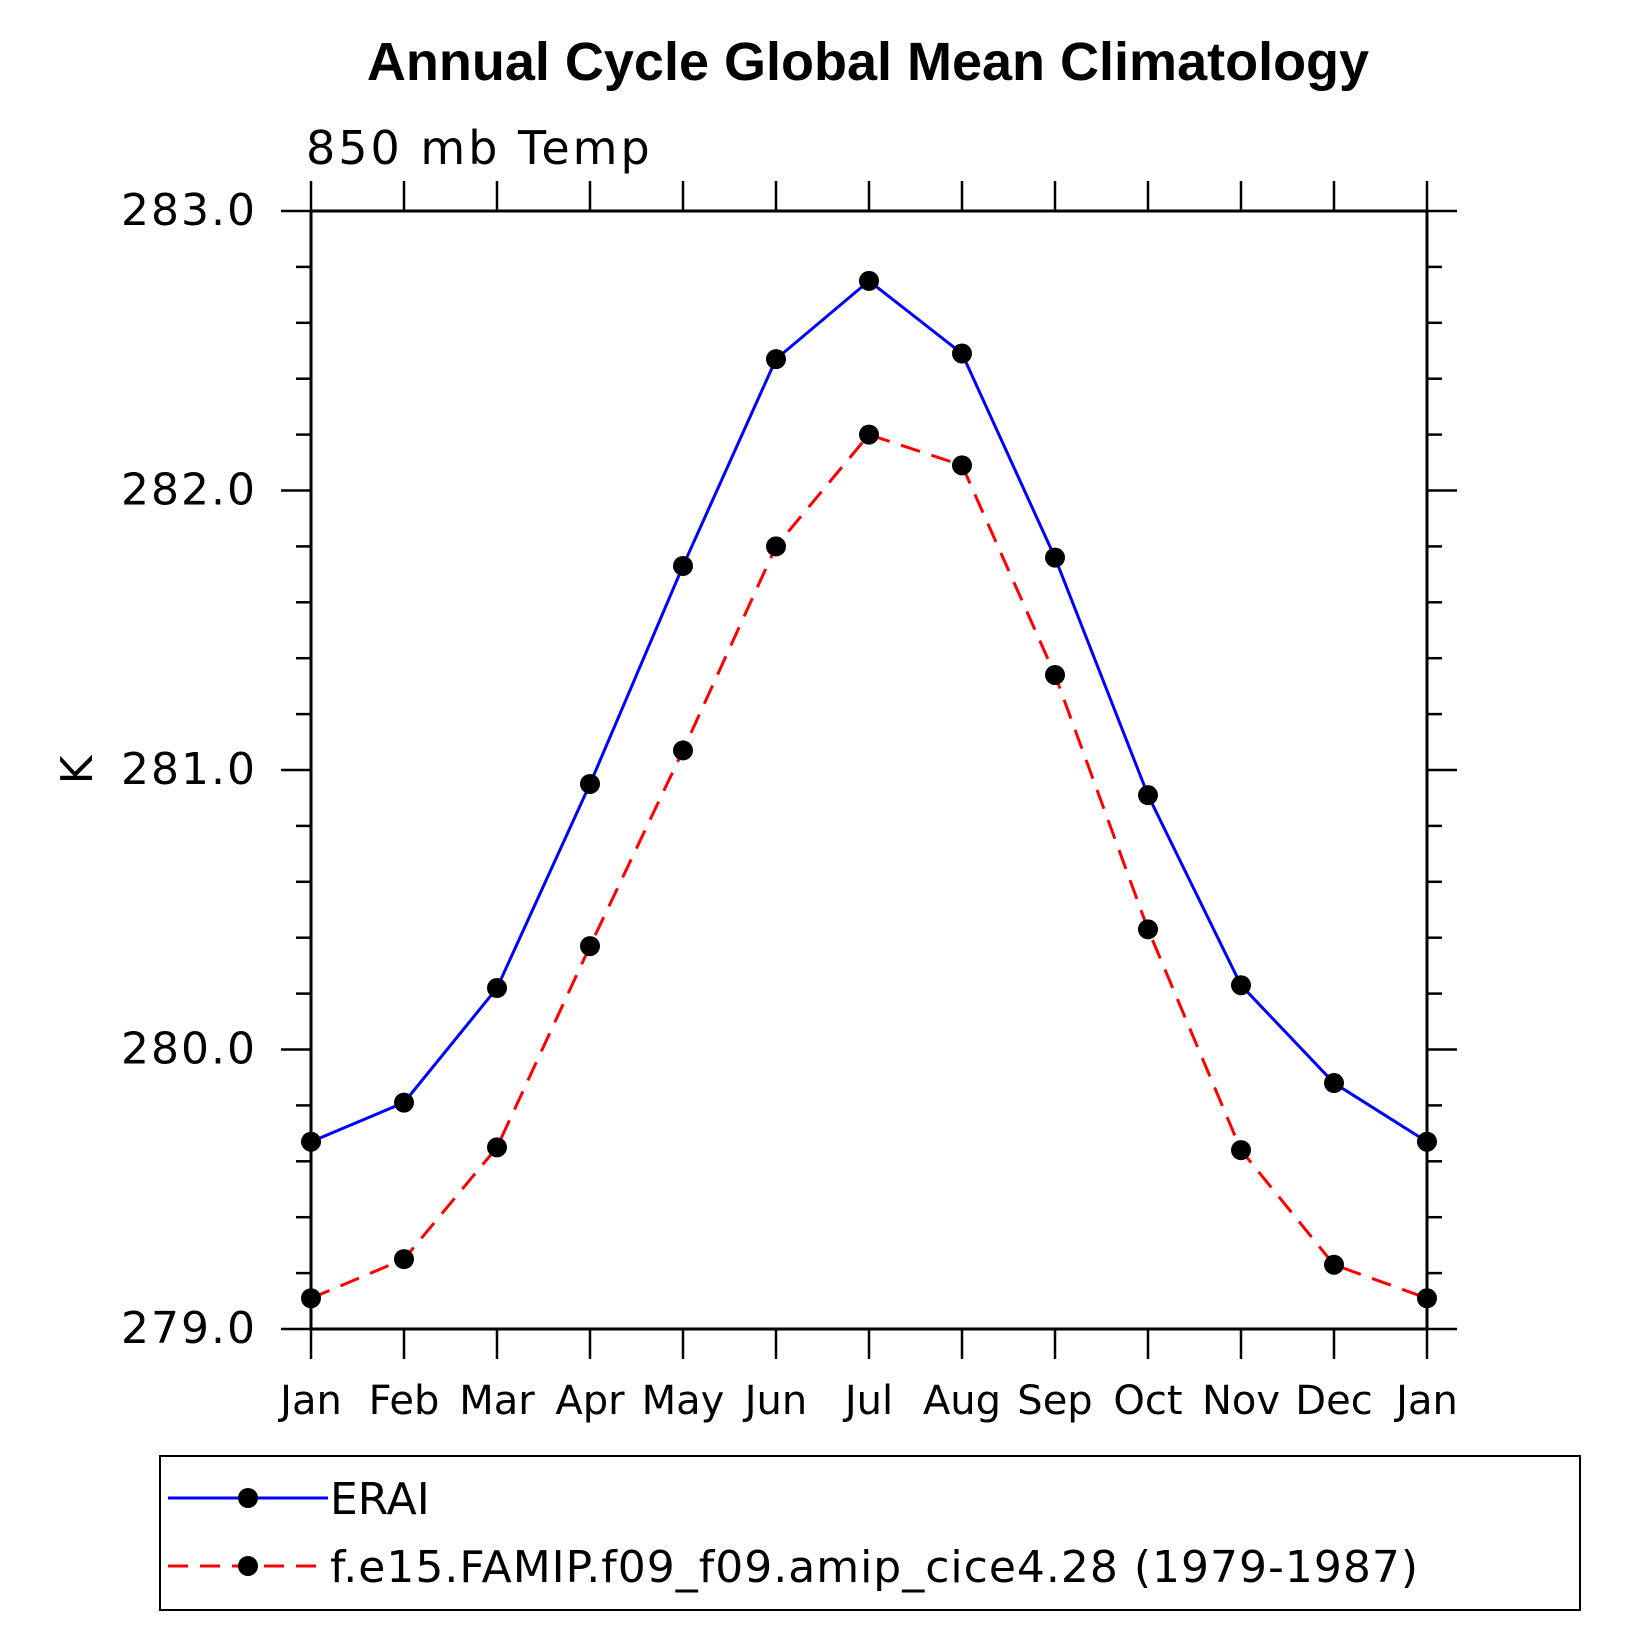 This screenshot has height=1630, width=1630. What do you see at coordinates (248, 1566) in the screenshot?
I see `legend-marker-famip` at bounding box center [248, 1566].